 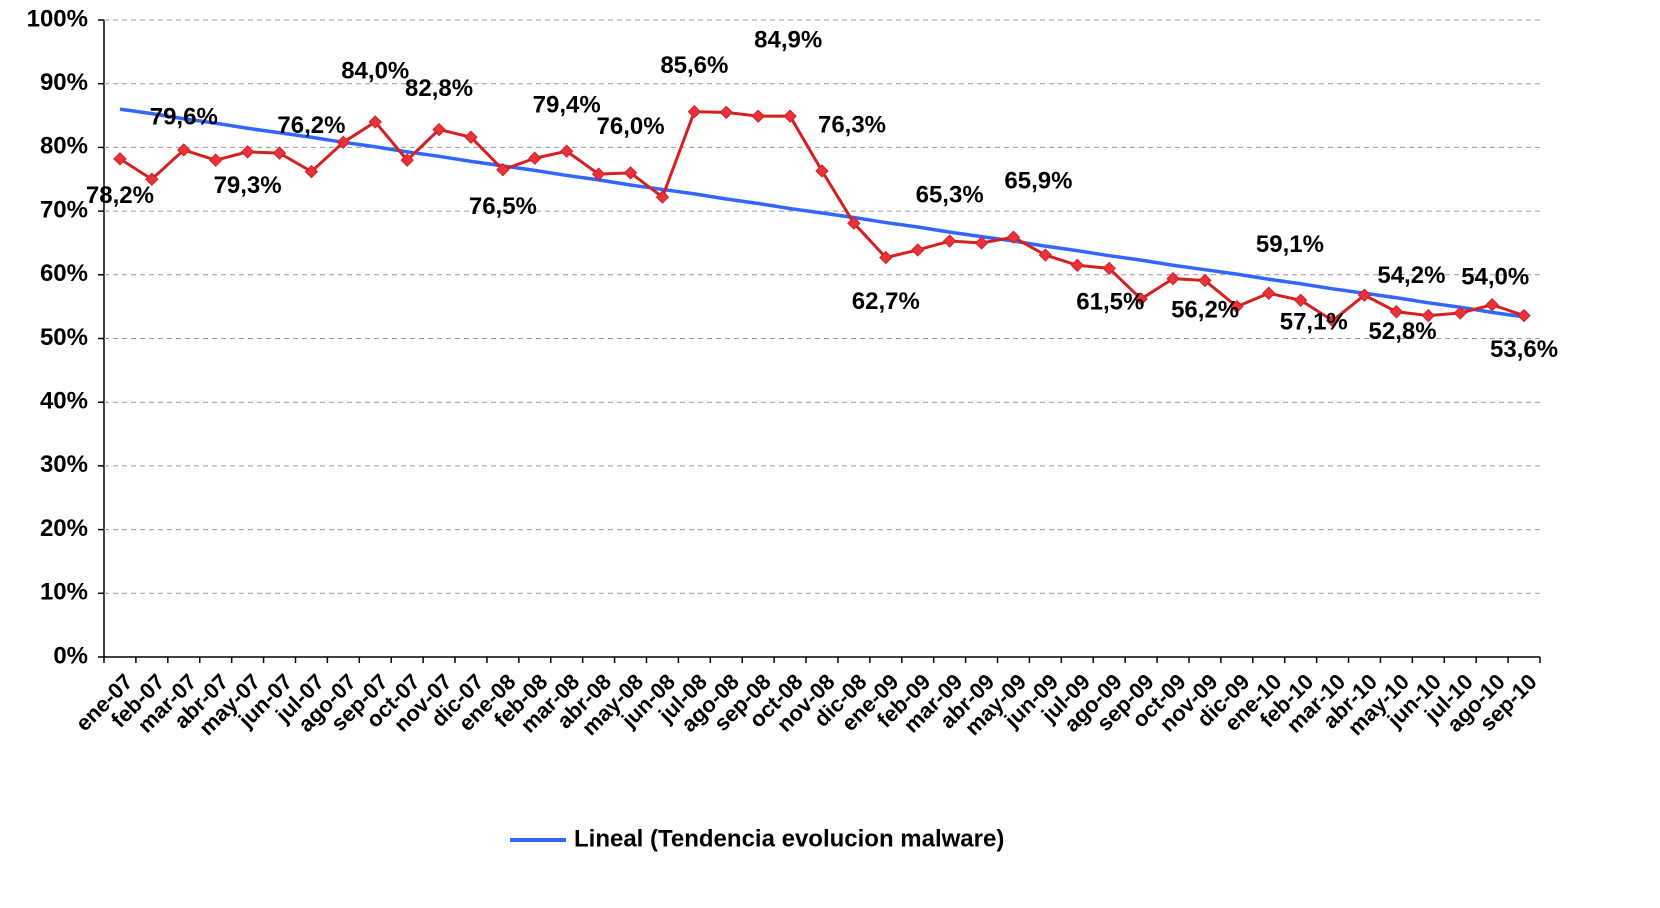 What do you see at coordinates (1110, 302) in the screenshot?
I see `data-label: 61,5%` at bounding box center [1110, 302].